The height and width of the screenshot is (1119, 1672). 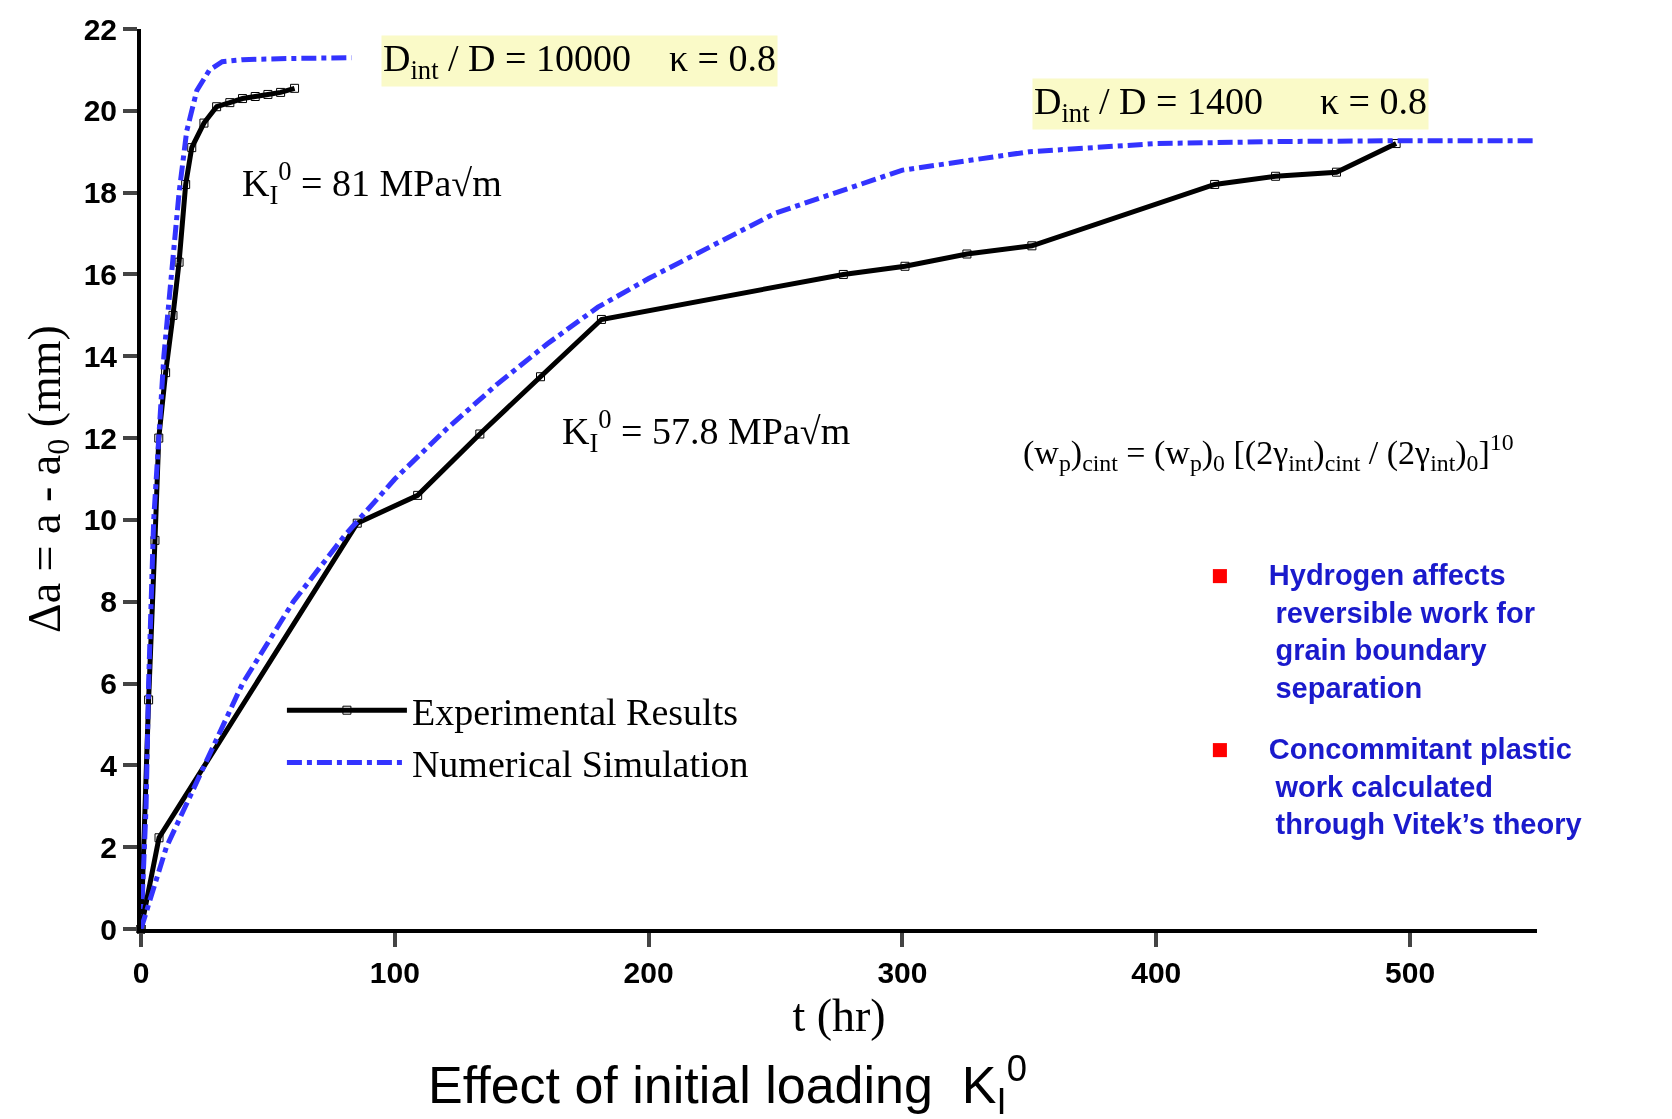 What do you see at coordinates (108, 602) in the screenshot?
I see `y-tick-label: 8` at bounding box center [108, 602].